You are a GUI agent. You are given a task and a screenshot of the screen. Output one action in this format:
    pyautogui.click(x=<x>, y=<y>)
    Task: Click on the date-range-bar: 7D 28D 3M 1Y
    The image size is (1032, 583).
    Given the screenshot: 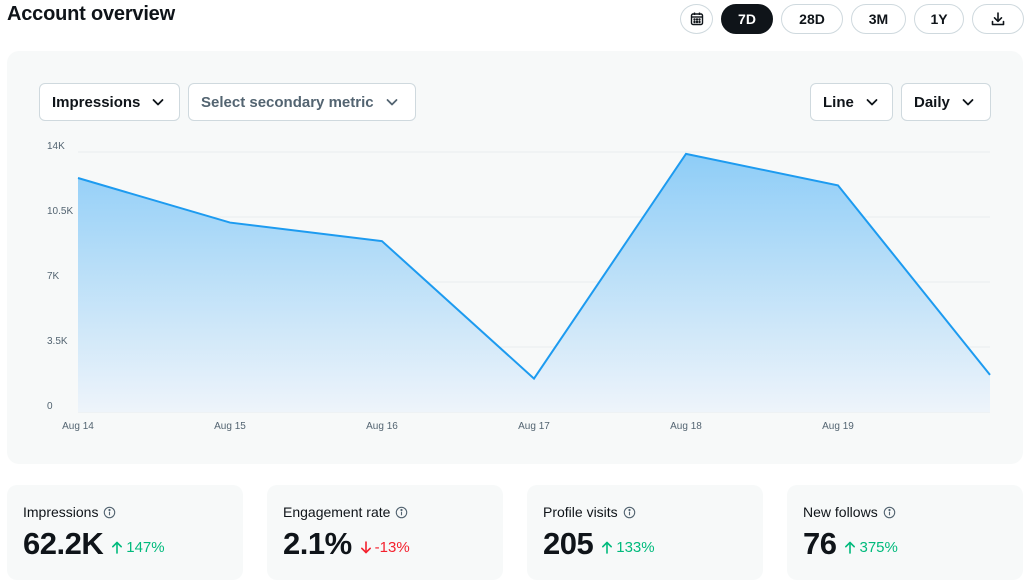 What is the action you would take?
    pyautogui.click(x=852, y=19)
    